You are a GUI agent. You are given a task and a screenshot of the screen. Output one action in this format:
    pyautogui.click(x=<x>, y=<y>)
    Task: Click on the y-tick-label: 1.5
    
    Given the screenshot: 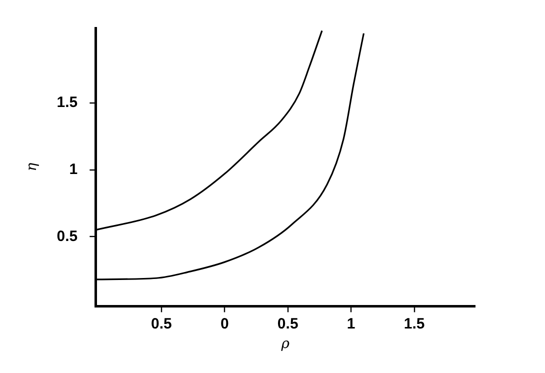 What is the action you would take?
    pyautogui.click(x=67, y=103)
    